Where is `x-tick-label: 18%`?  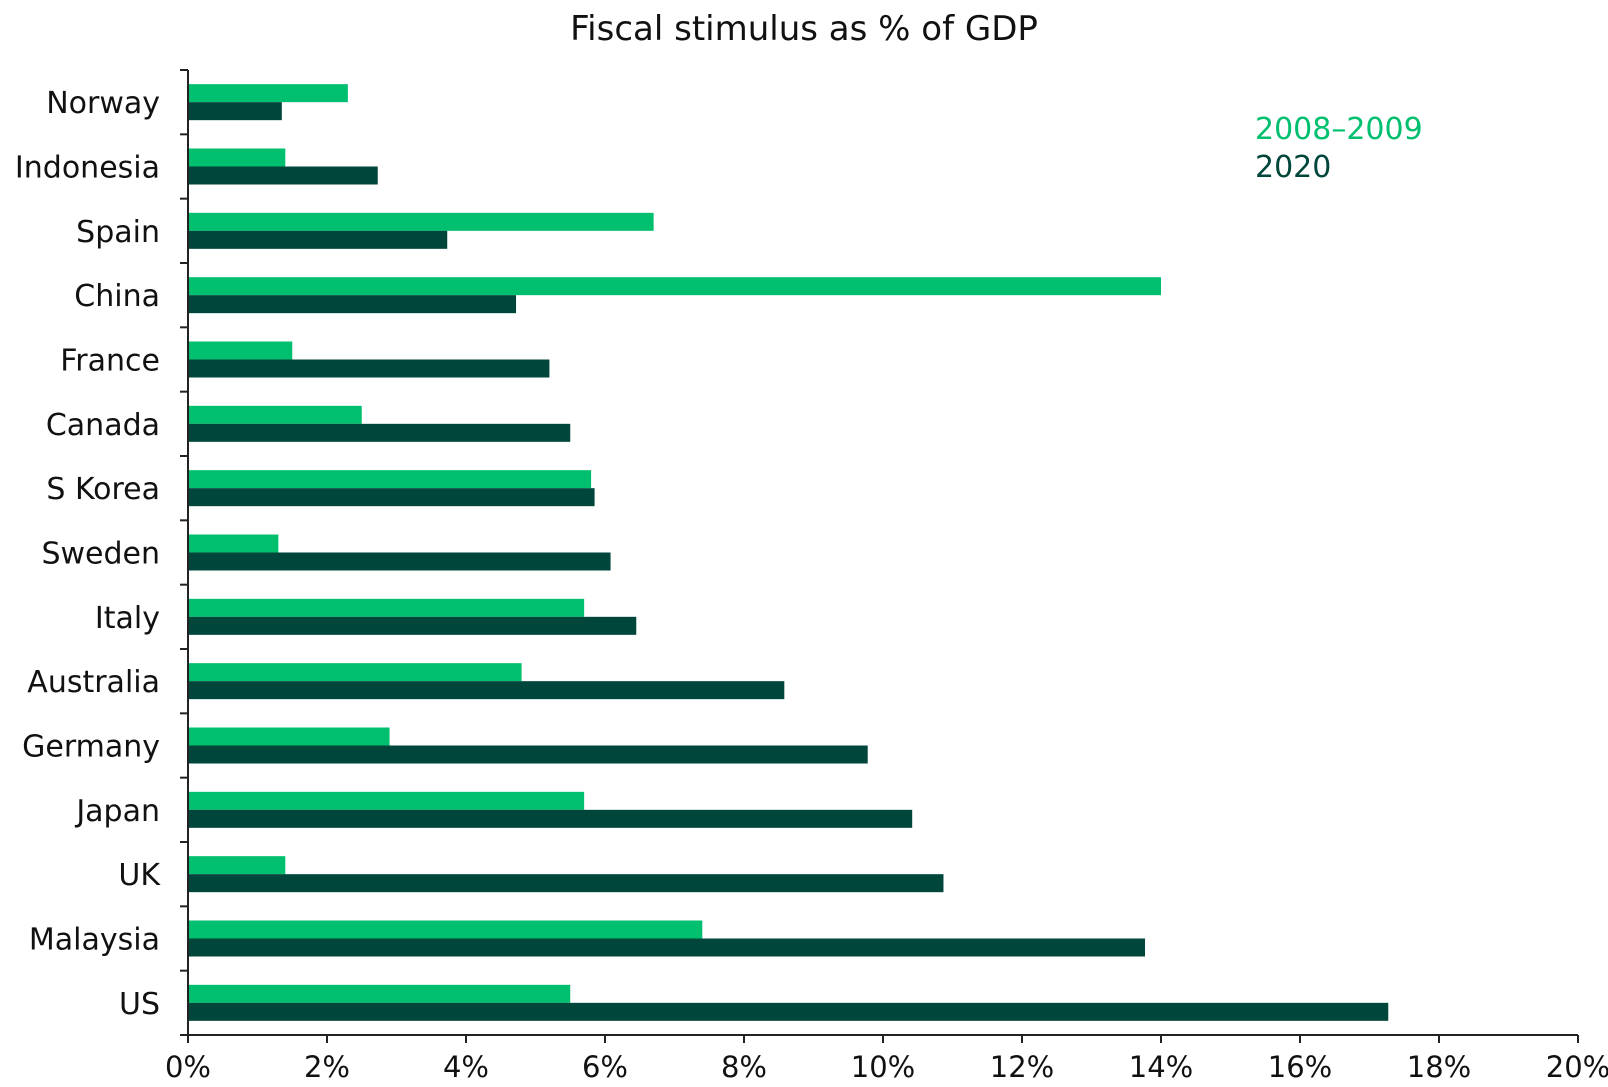
x-tick-label: 18% is located at coordinates (1439, 1066).